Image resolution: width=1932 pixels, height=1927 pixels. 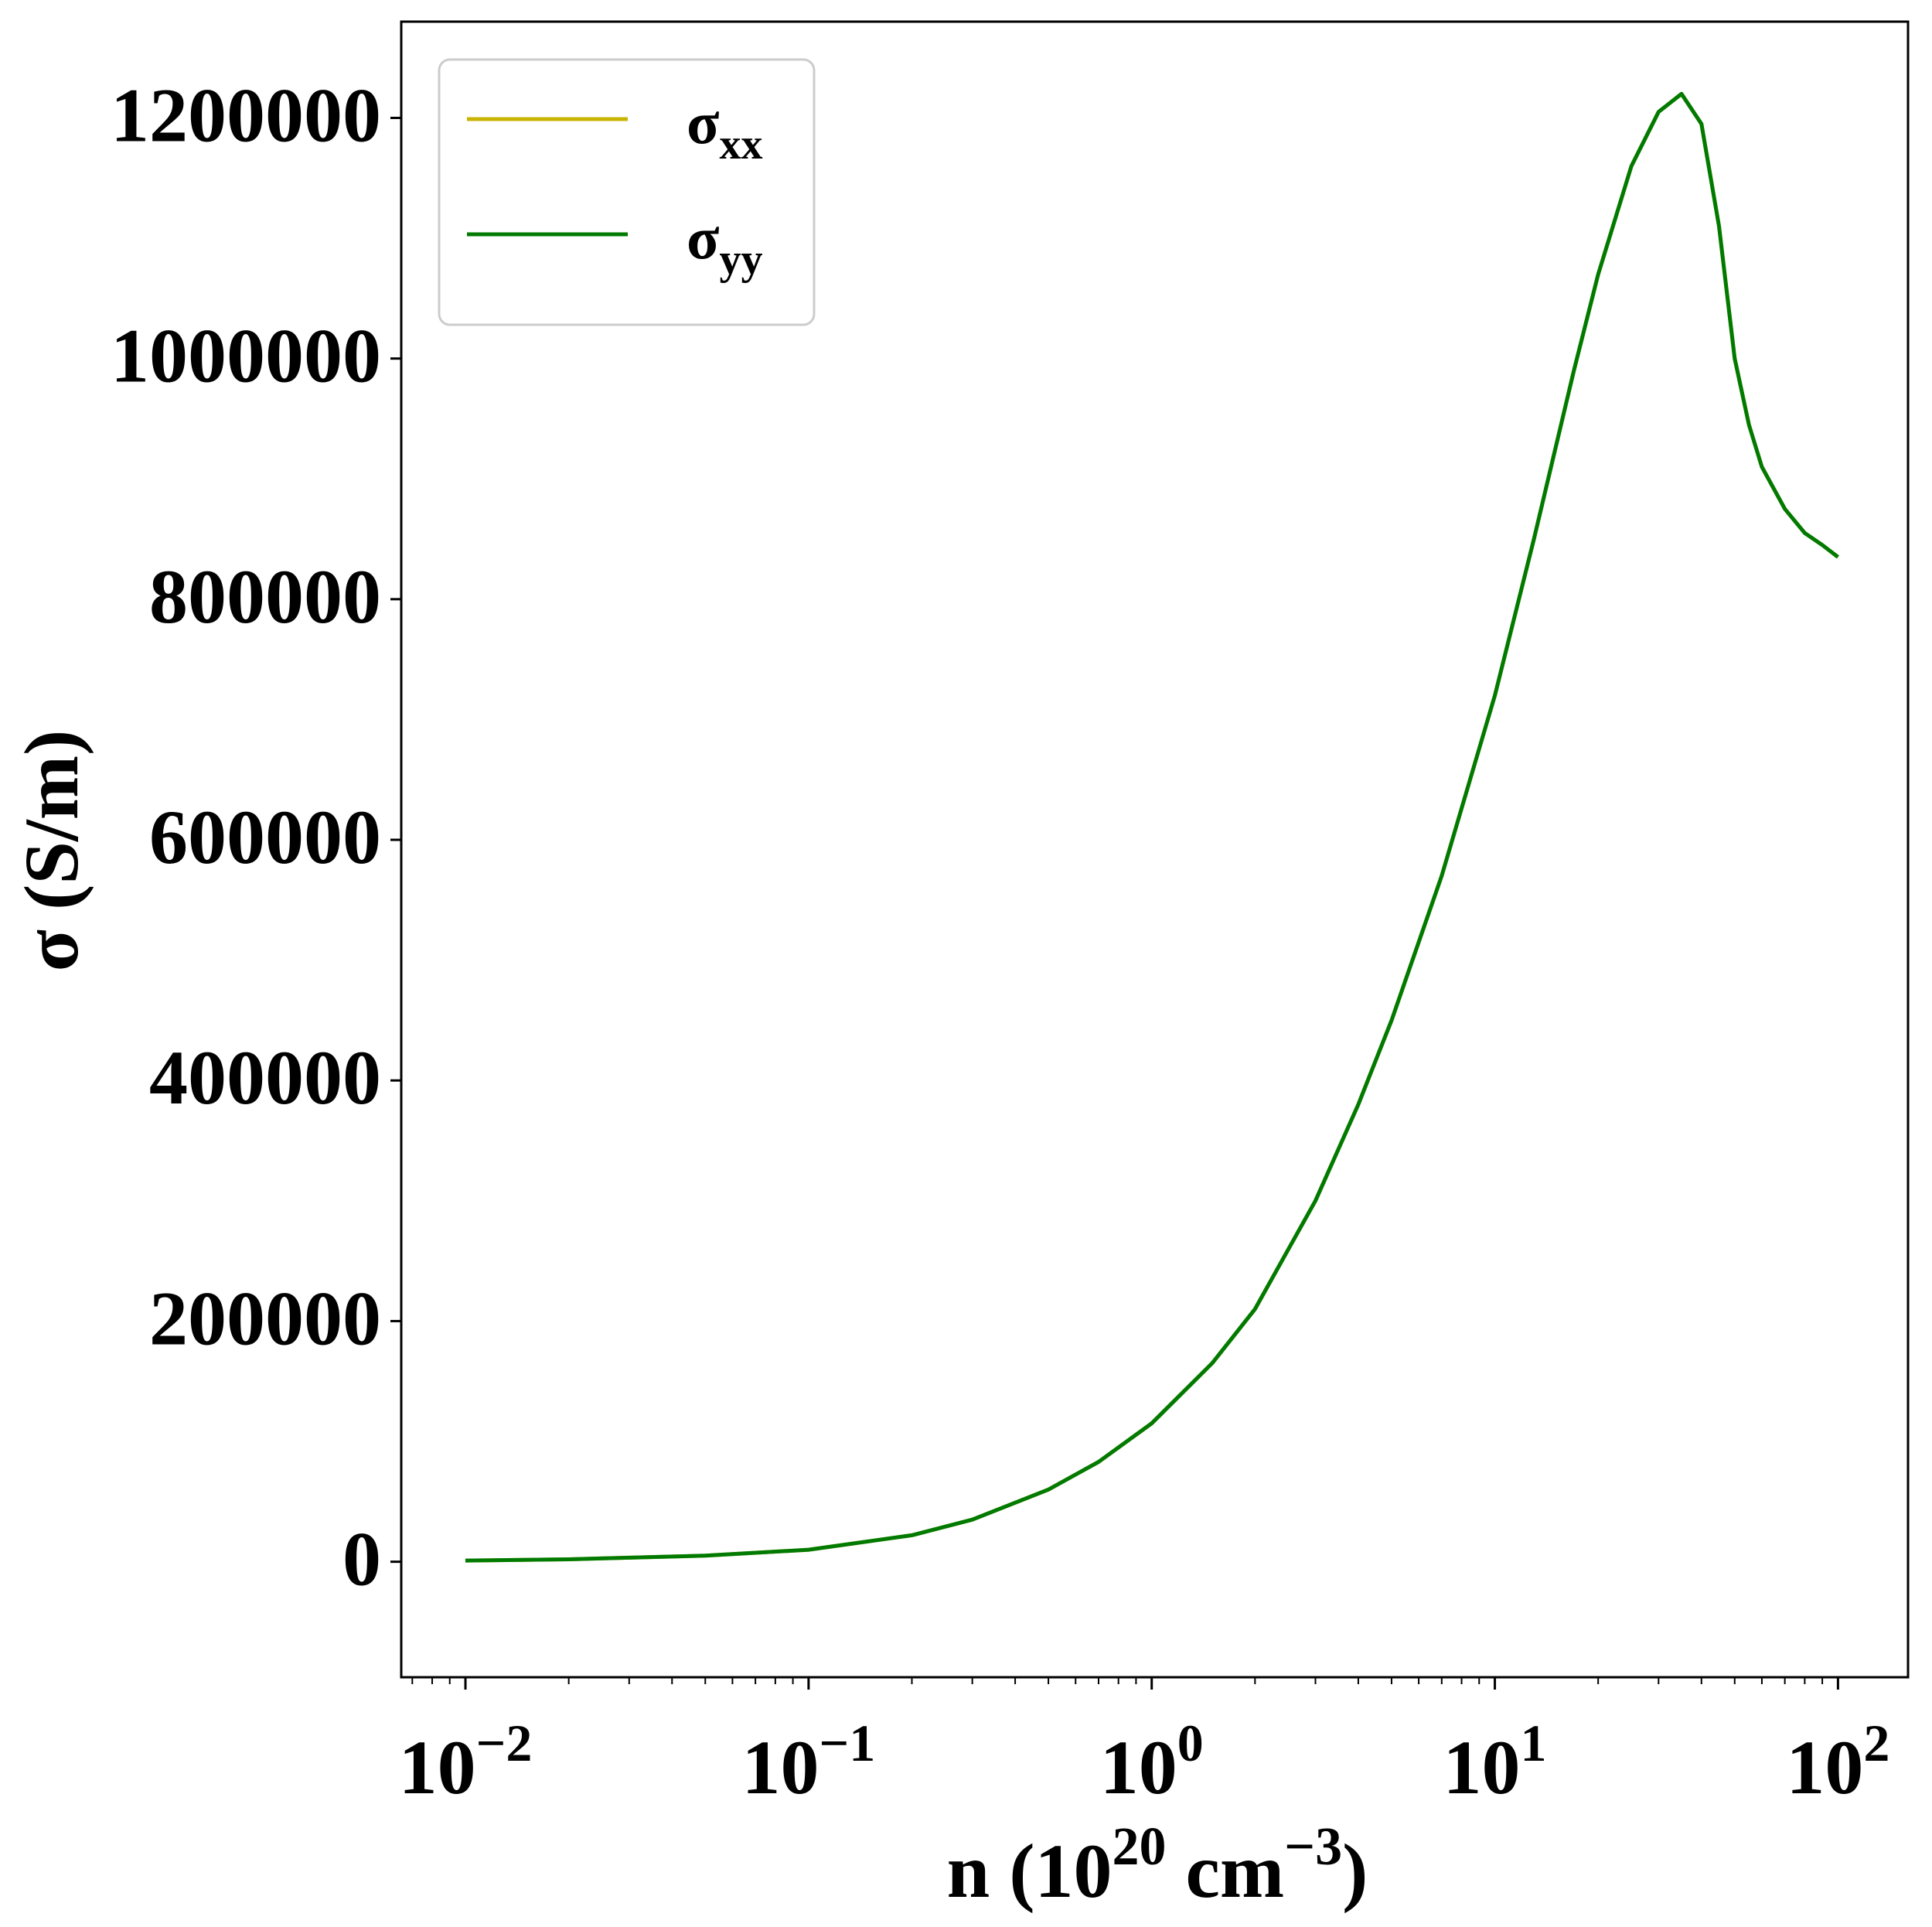 I want to click on x-tick-label: 10², so click(x=1837, y=1762).